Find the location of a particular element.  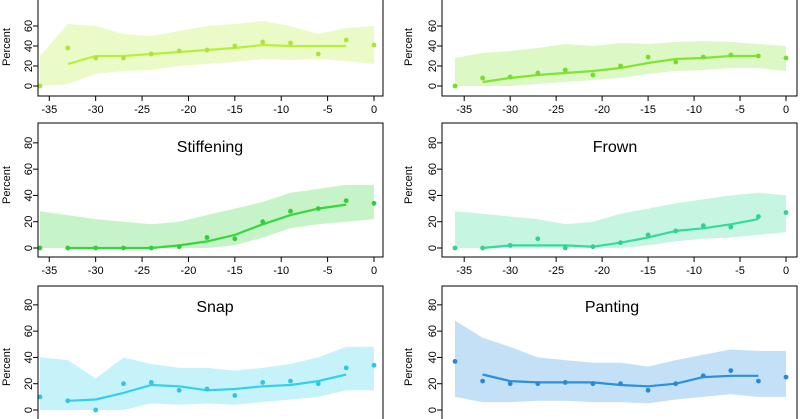

panel-4-xtick-label: -35 is located at coordinates (464, 271).